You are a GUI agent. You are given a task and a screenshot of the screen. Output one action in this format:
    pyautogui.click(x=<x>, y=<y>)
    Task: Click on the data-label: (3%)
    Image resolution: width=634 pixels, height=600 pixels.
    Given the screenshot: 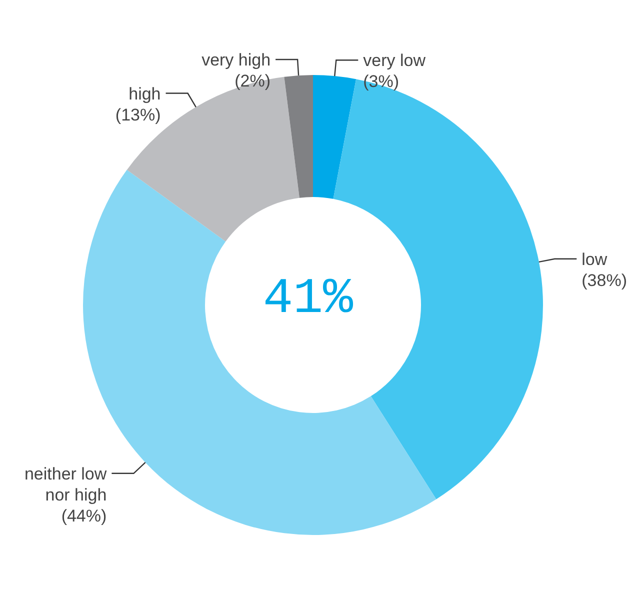 What is the action you would take?
    pyautogui.click(x=381, y=82)
    